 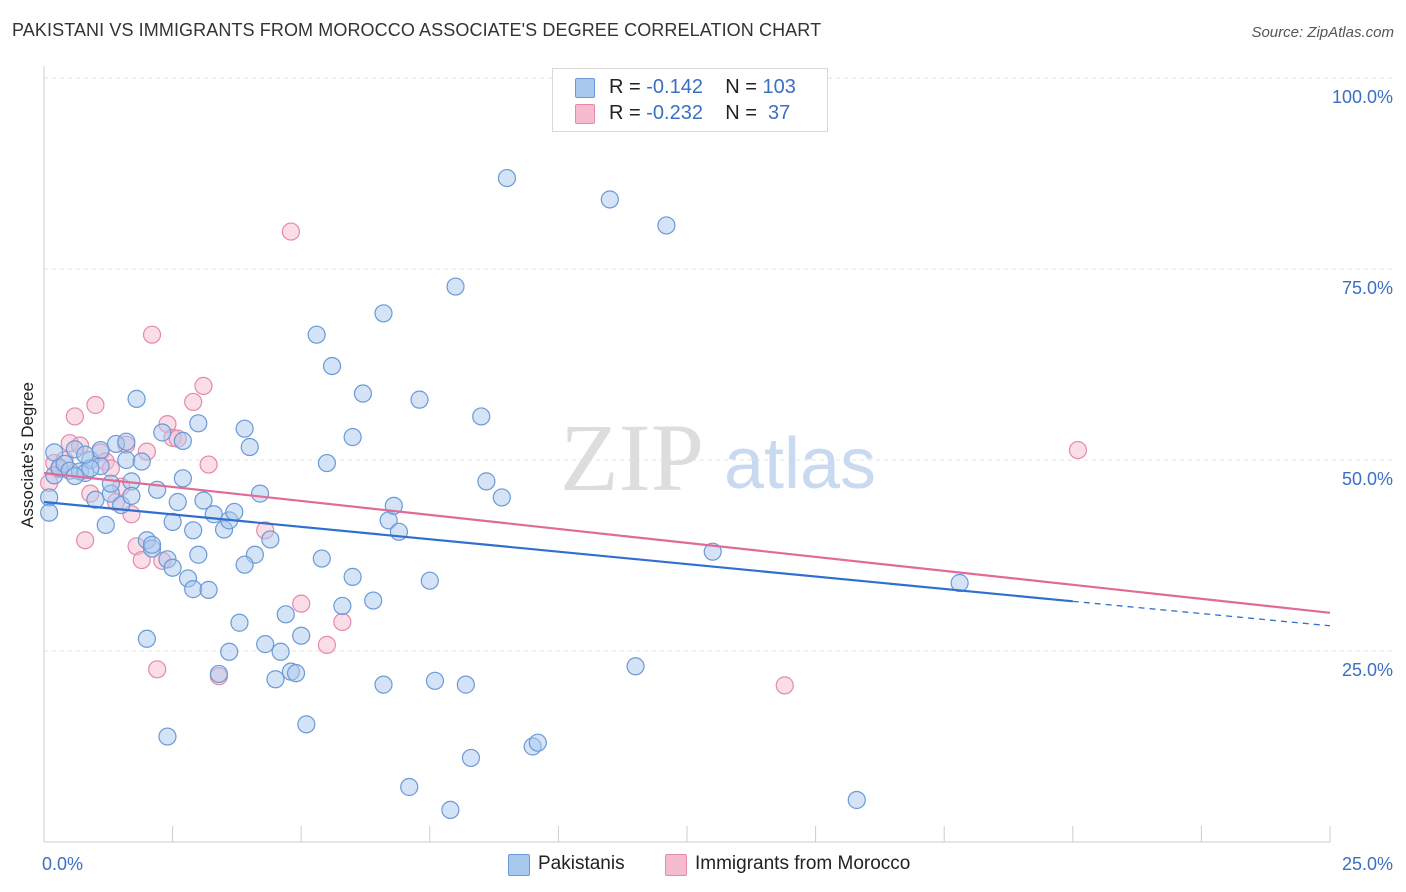 I want to click on legend-swatch-pakistanis, so click(x=585, y=88).